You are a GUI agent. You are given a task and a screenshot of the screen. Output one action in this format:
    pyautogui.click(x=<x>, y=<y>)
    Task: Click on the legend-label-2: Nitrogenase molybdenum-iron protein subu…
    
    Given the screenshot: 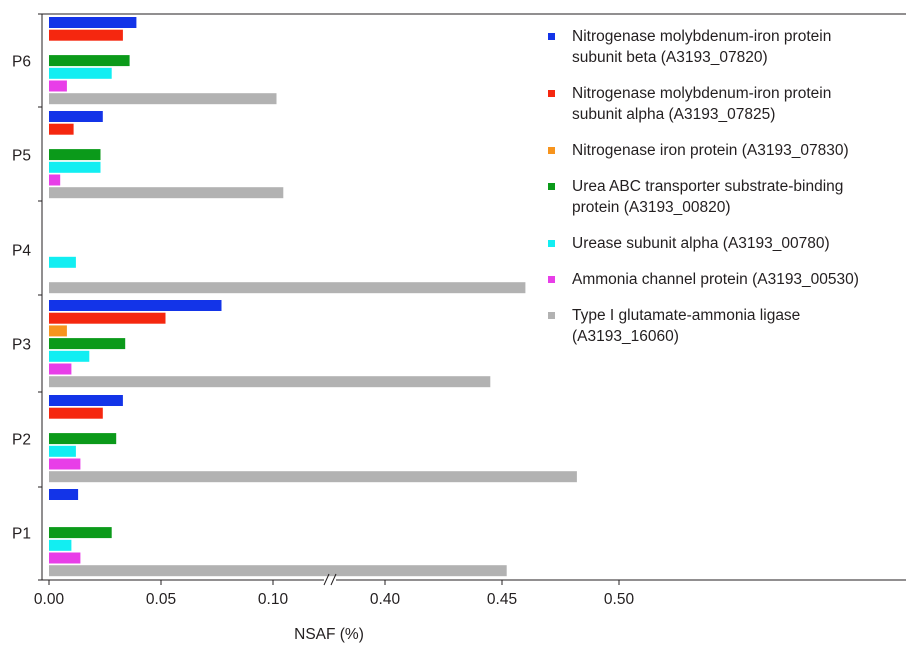 What is the action you would take?
    pyautogui.click(x=702, y=104)
    